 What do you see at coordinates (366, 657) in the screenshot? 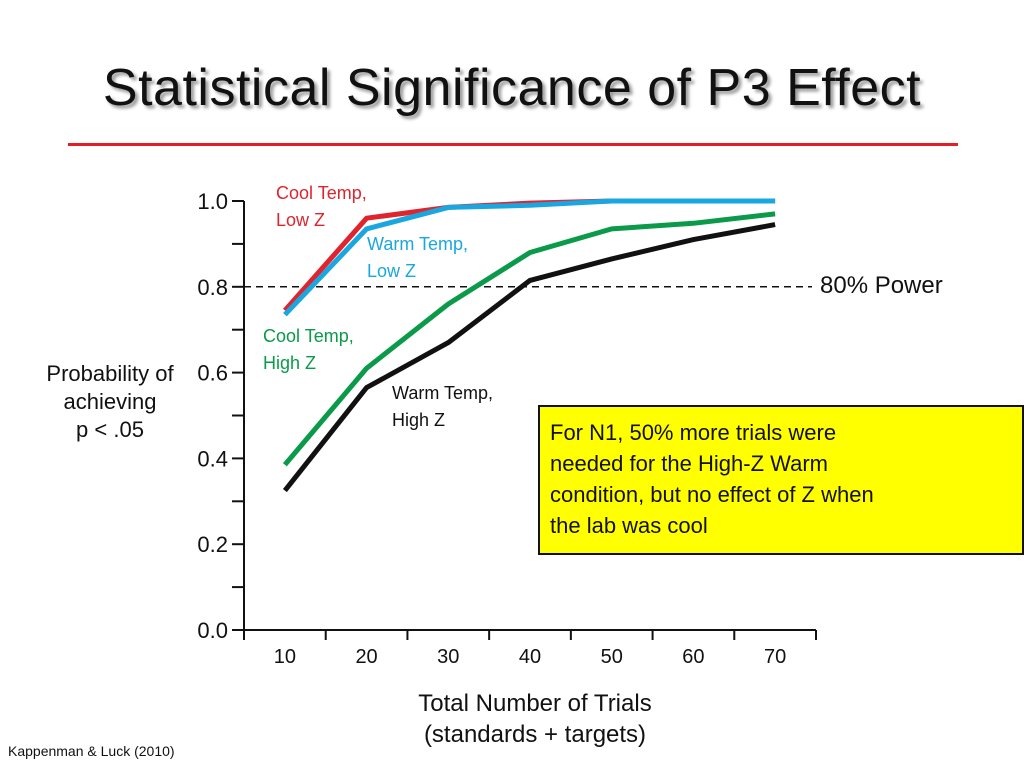
I see `x-tick-label: 20` at bounding box center [366, 657].